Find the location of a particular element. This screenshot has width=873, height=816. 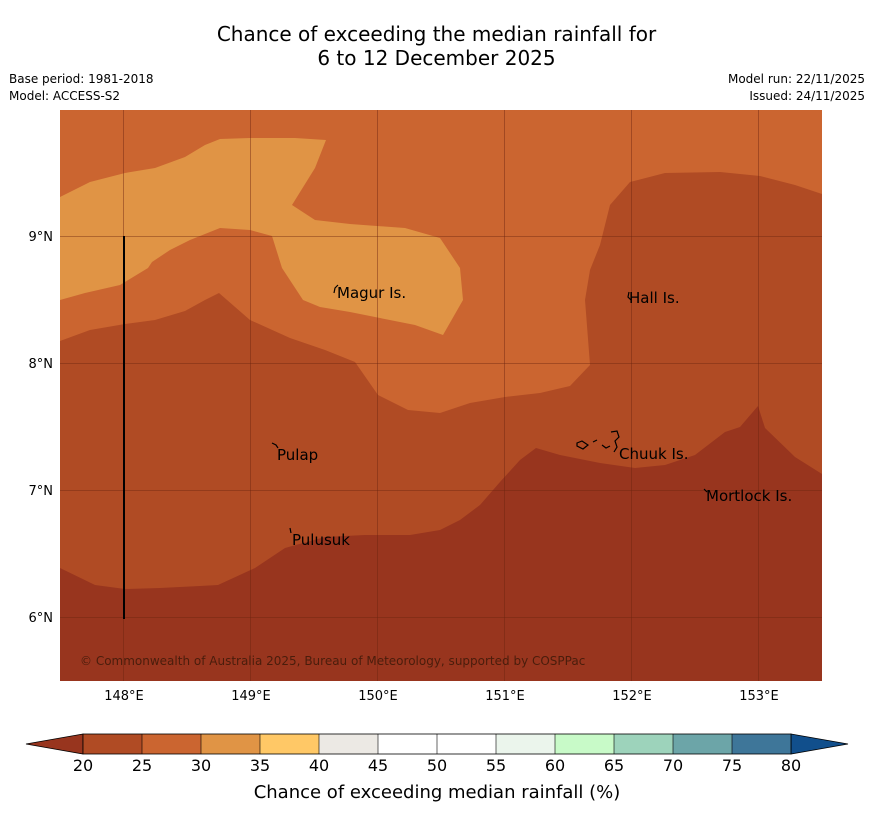

colorbar-over-arrow is located at coordinates (819, 744).